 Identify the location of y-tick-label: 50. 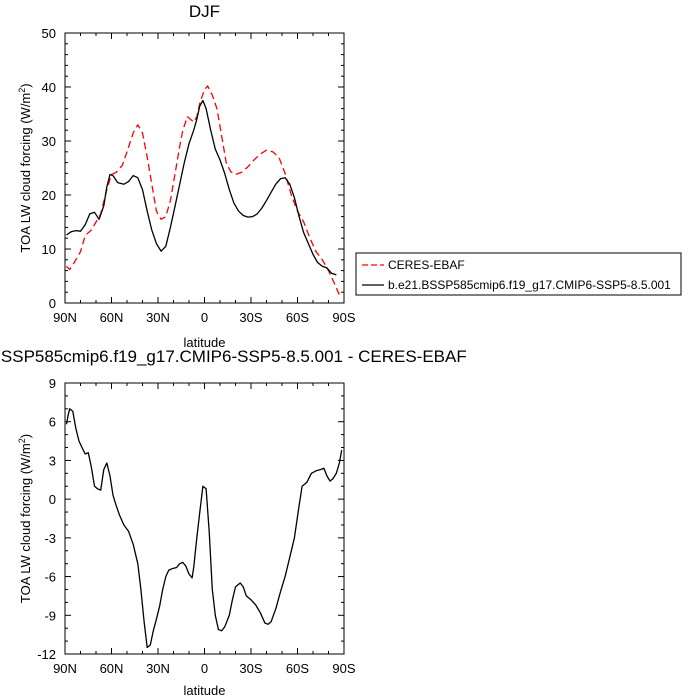
(49, 33).